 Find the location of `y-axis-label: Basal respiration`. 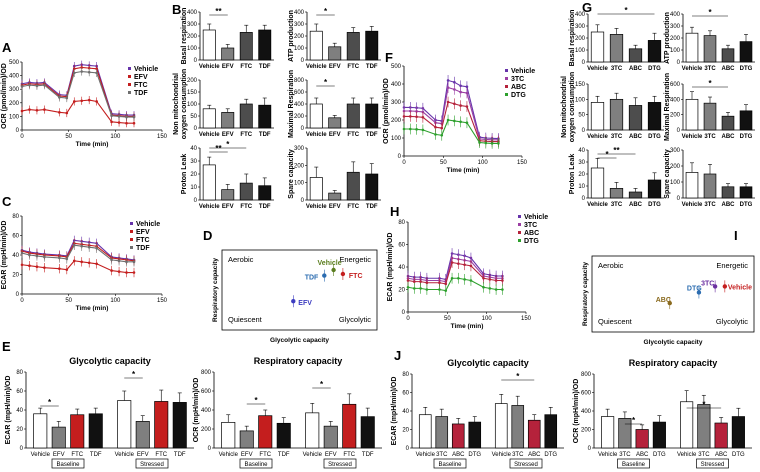

y-axis-label: Basal respiration is located at coordinates (572, 38).